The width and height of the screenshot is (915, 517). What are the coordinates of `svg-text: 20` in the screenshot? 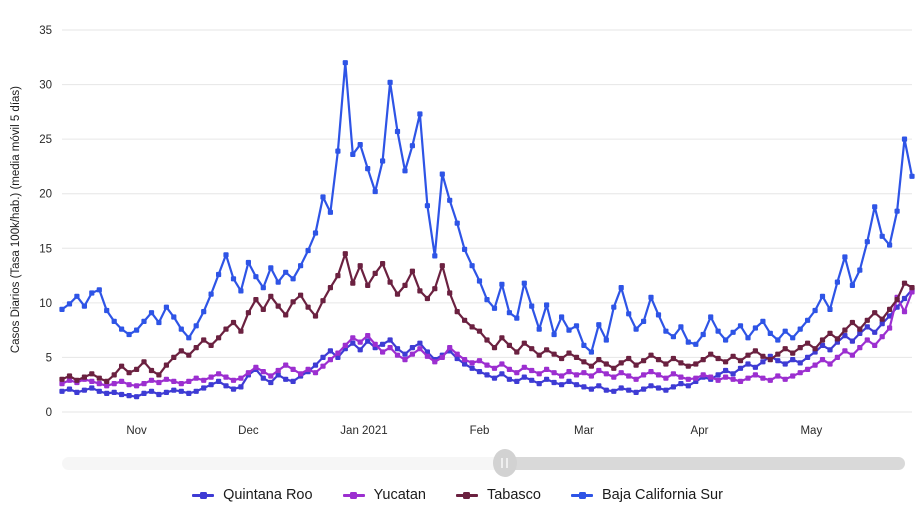 It's located at (45, 195).